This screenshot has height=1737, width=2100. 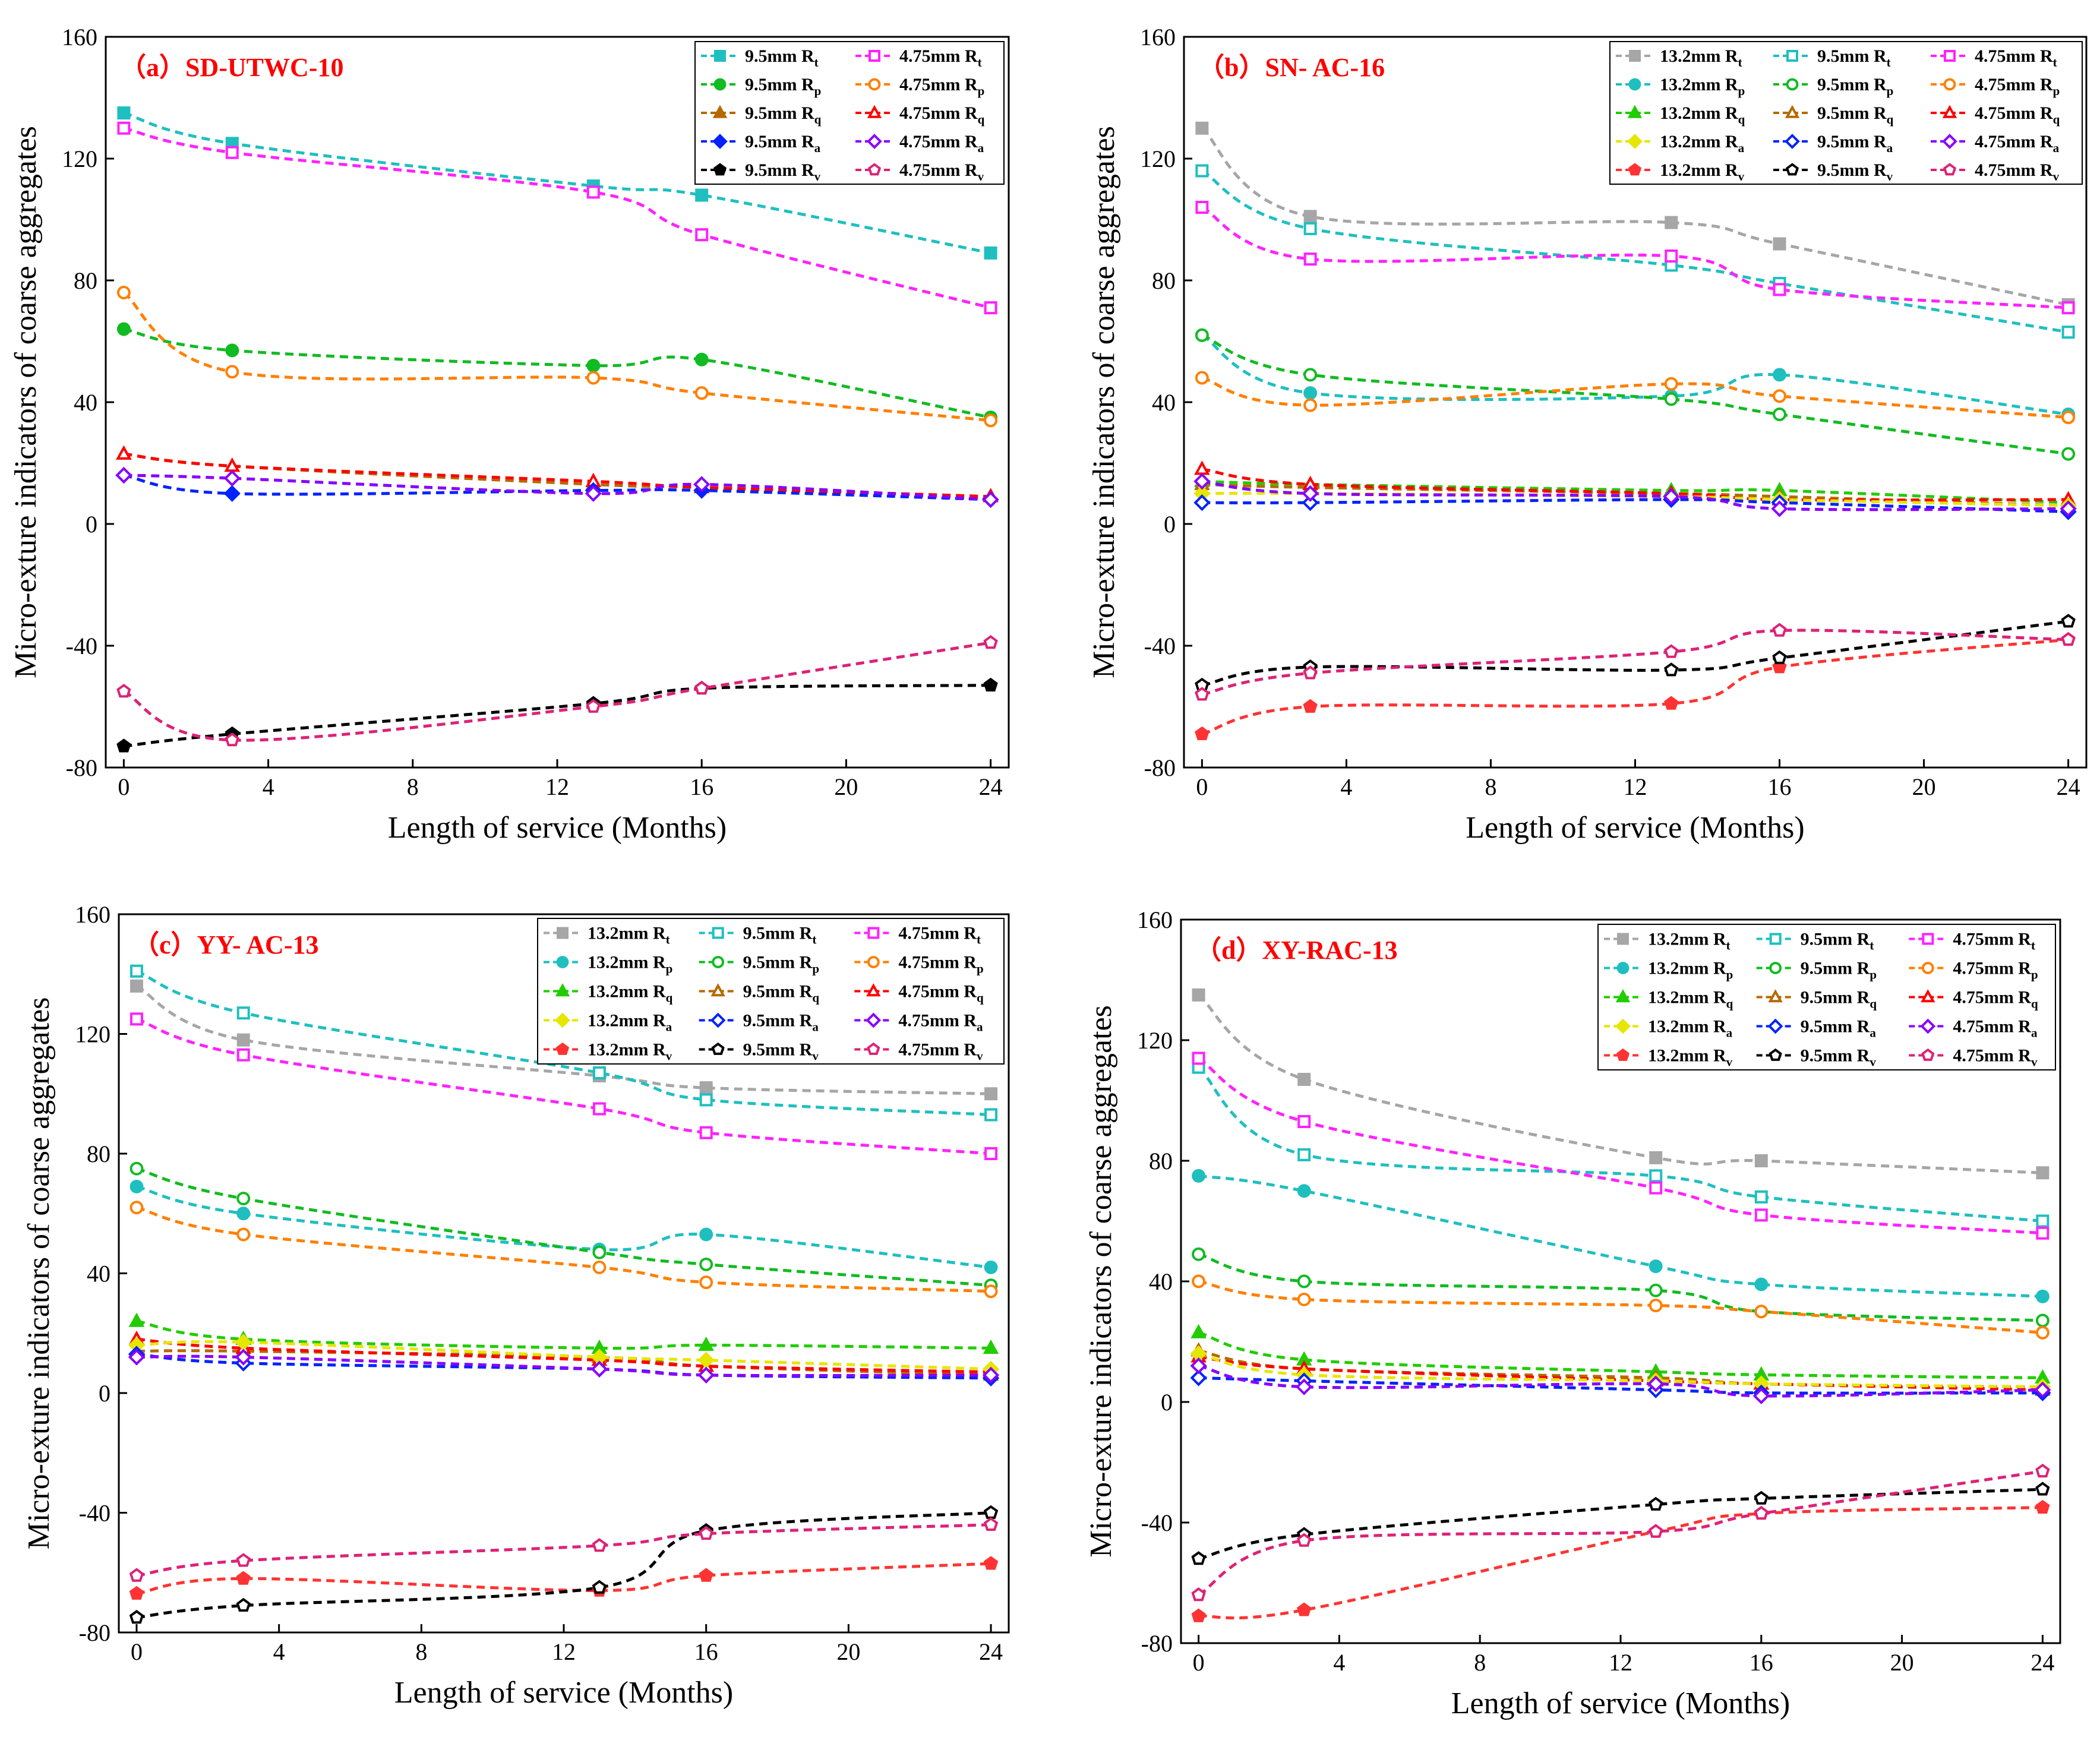 I want to click on legend-label: 4.75mm Rv, so click(x=2017, y=172).